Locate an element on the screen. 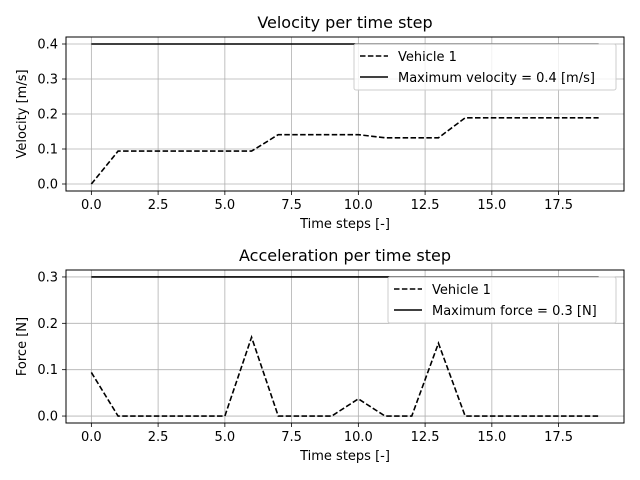  velocity-x-tick-label: 15.0 is located at coordinates (491, 205).